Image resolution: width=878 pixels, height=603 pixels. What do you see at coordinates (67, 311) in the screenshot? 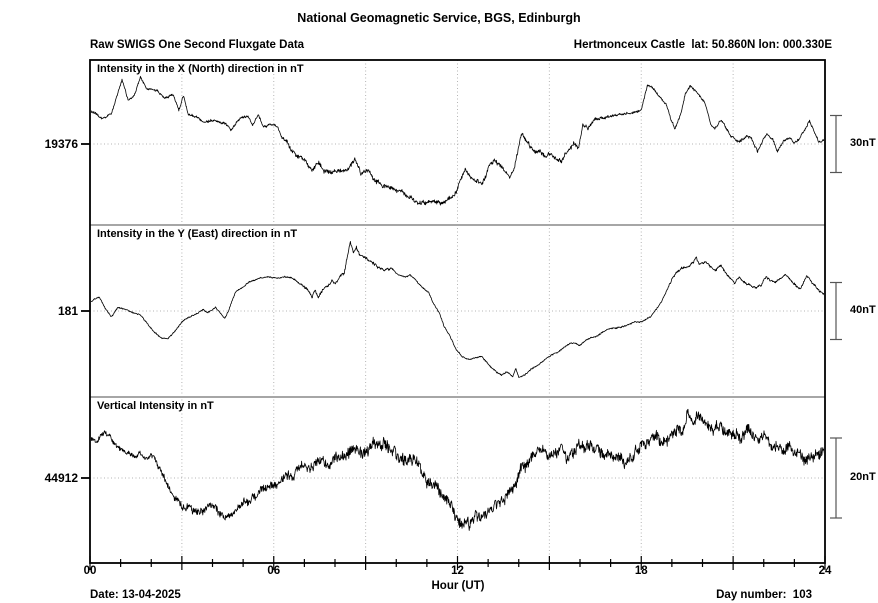
I see `y-axis-ref-label-y-east: 181` at bounding box center [67, 311].